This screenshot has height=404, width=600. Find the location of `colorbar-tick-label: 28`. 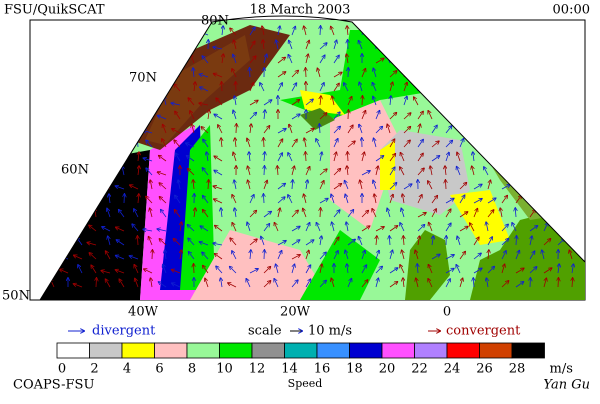

colorbar-tick-label: 28 is located at coordinates (517, 369).